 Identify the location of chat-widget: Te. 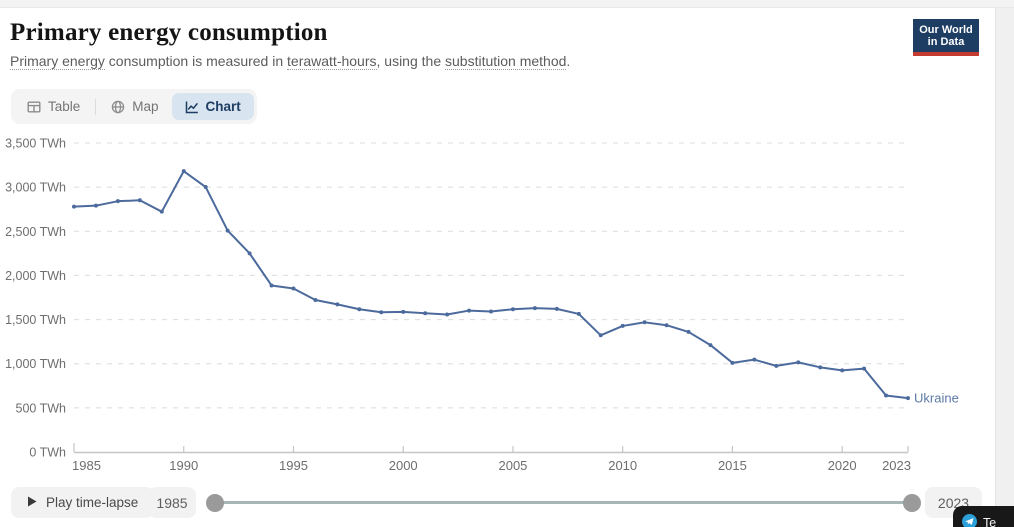
(983, 516).